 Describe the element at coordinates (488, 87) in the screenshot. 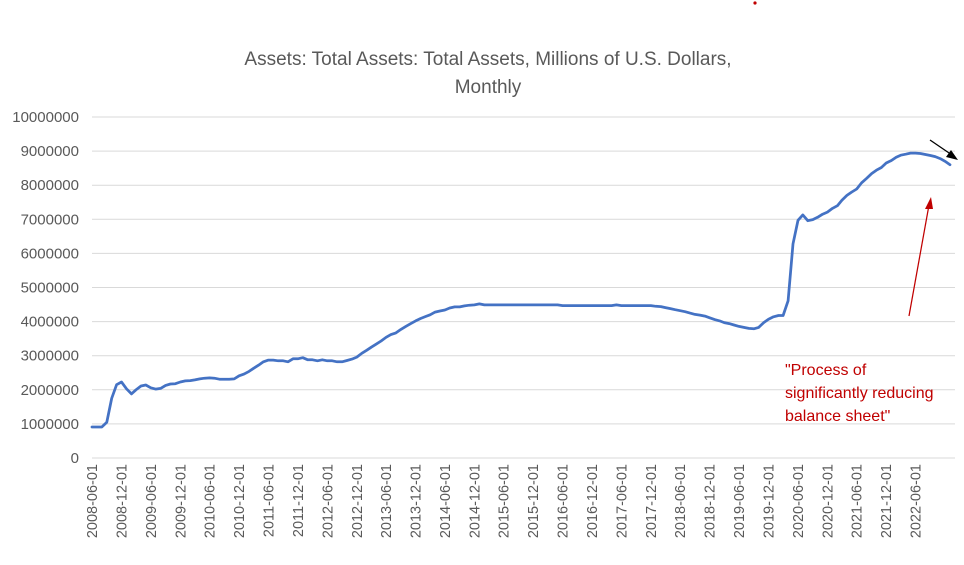

I see `chart-title-line-2: Monthly` at that location.